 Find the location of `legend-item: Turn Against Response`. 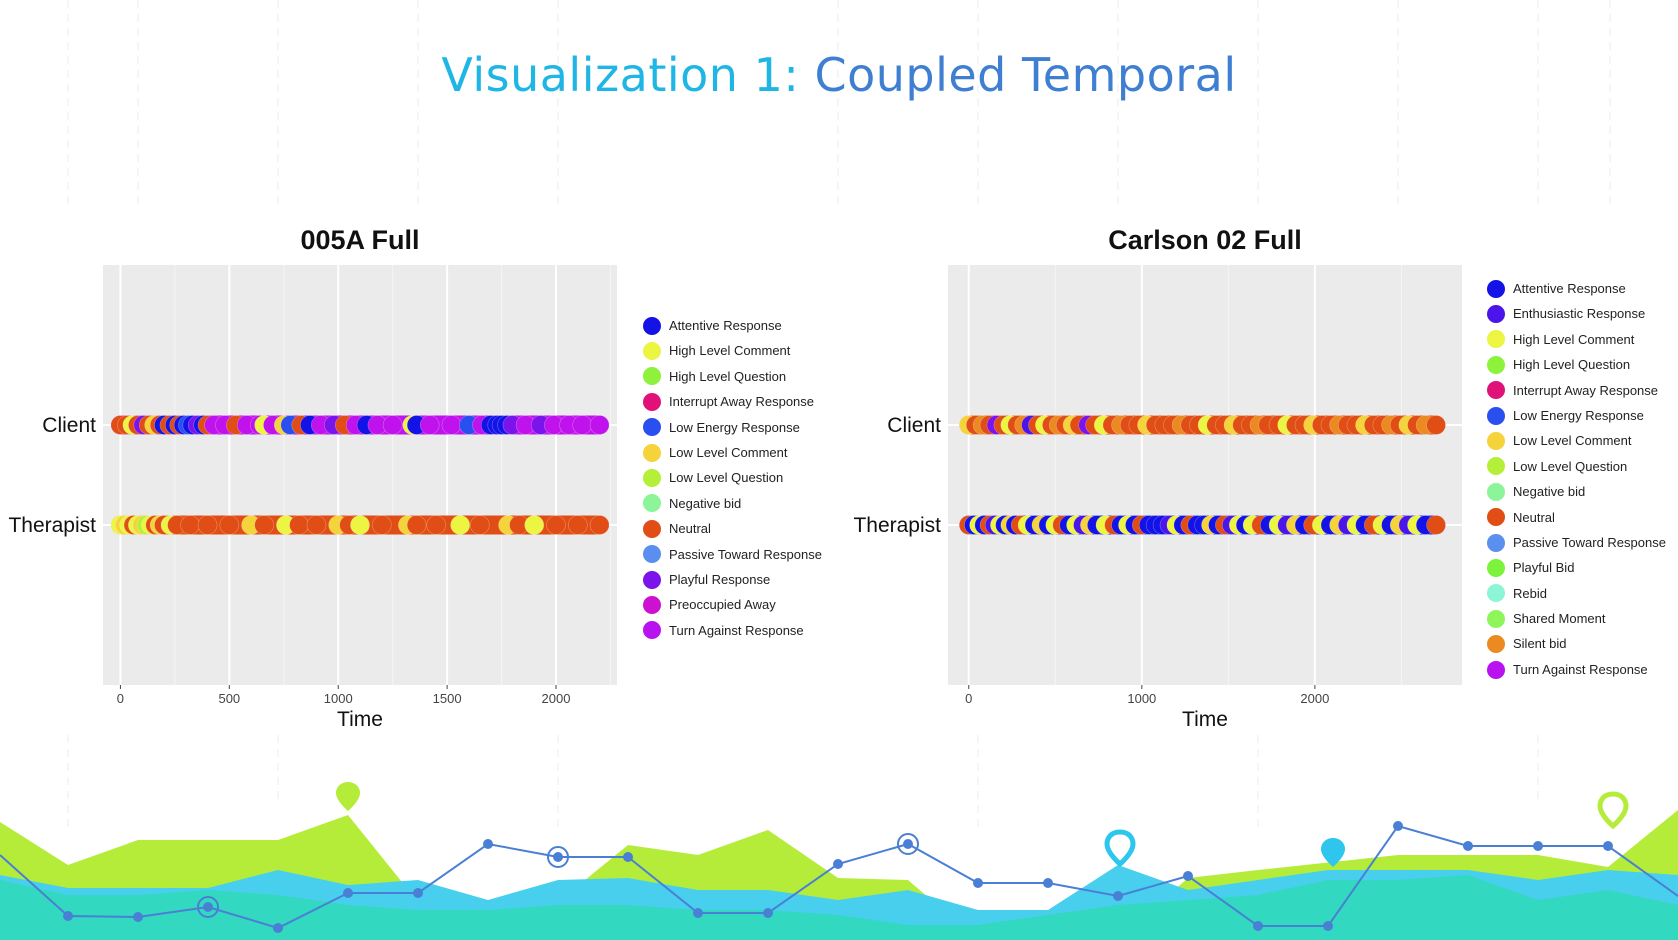

legend-item: Turn Against Response is located at coordinates (1576, 669).